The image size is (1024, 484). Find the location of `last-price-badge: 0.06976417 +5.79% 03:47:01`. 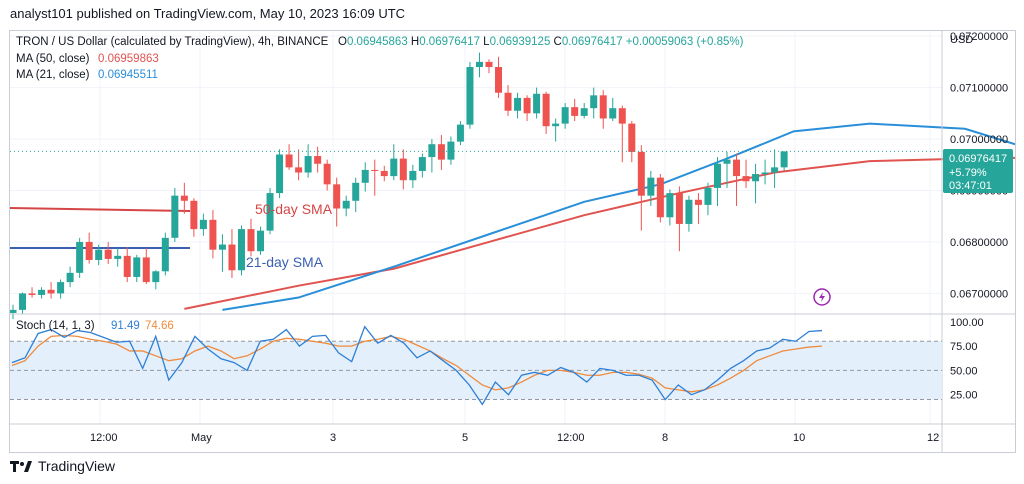

last-price-badge: 0.06976417 +5.79% 03:47:01 is located at coordinates (978, 171).